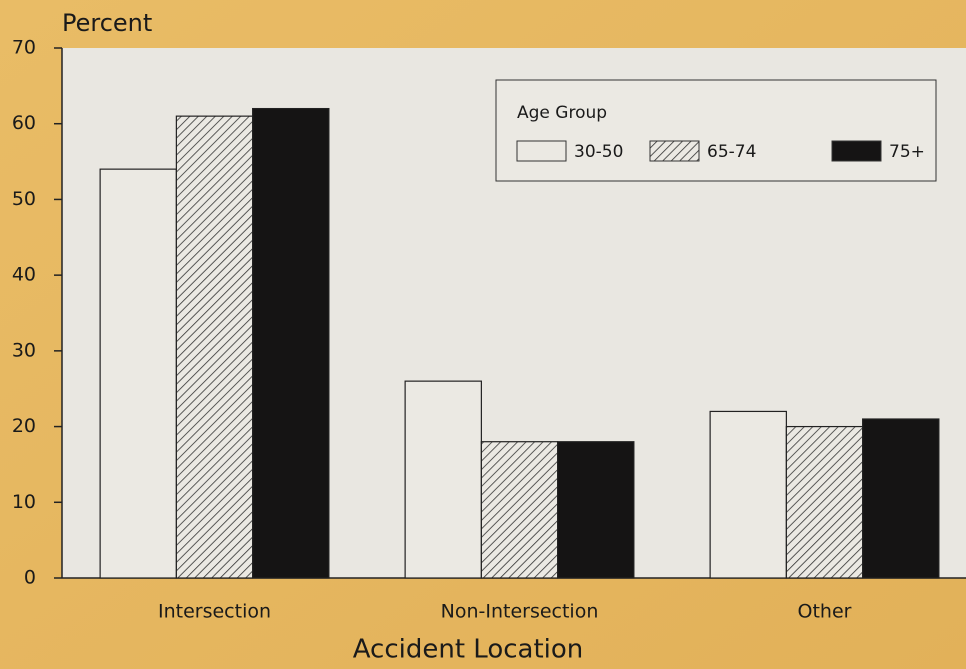 The width and height of the screenshot is (966, 669). Describe the element at coordinates (598, 152) in the screenshot. I see `legend-label: 30-50` at that location.